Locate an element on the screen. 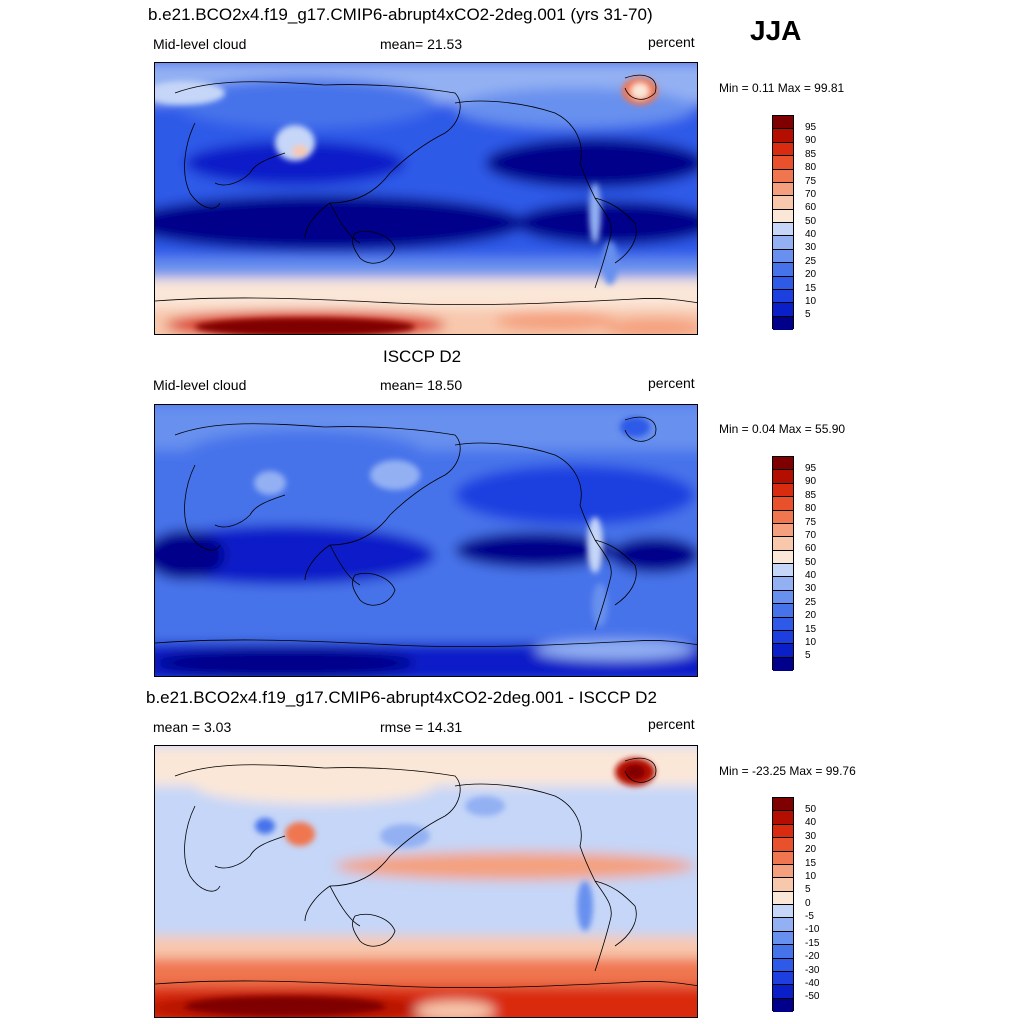 The height and width of the screenshot is (1024, 1024). panel-1-units-label: percent is located at coordinates (671, 42).